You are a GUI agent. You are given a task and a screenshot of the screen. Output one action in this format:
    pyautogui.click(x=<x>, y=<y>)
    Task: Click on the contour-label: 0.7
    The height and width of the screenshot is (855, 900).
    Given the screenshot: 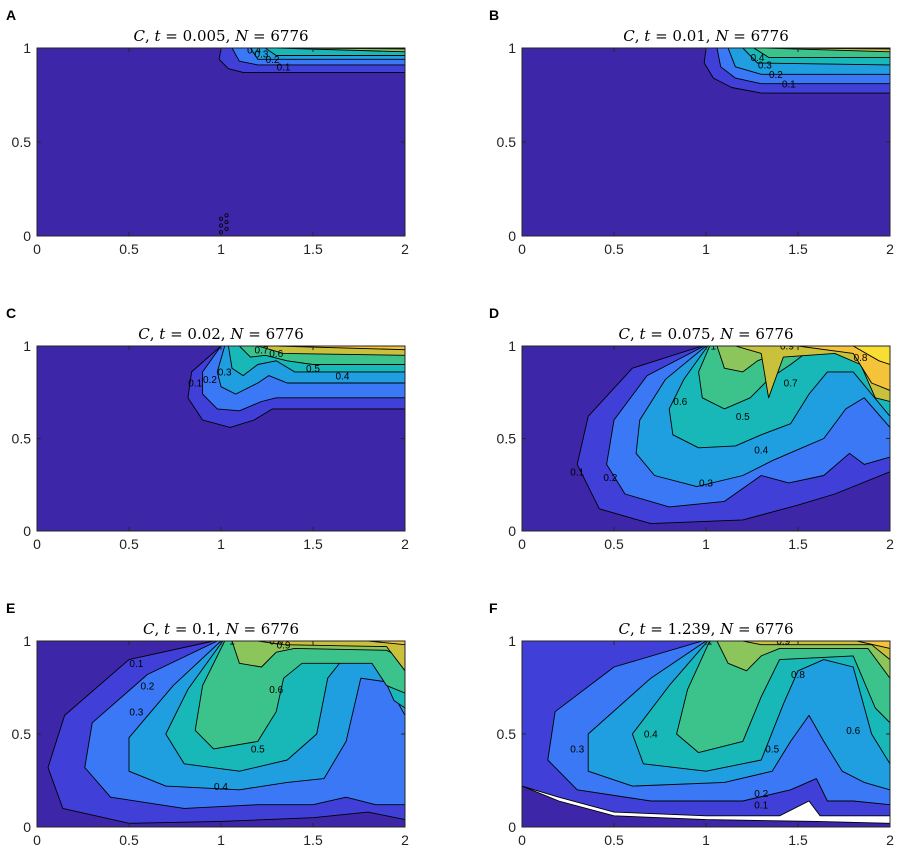 What is the action you would take?
    pyautogui.click(x=262, y=350)
    